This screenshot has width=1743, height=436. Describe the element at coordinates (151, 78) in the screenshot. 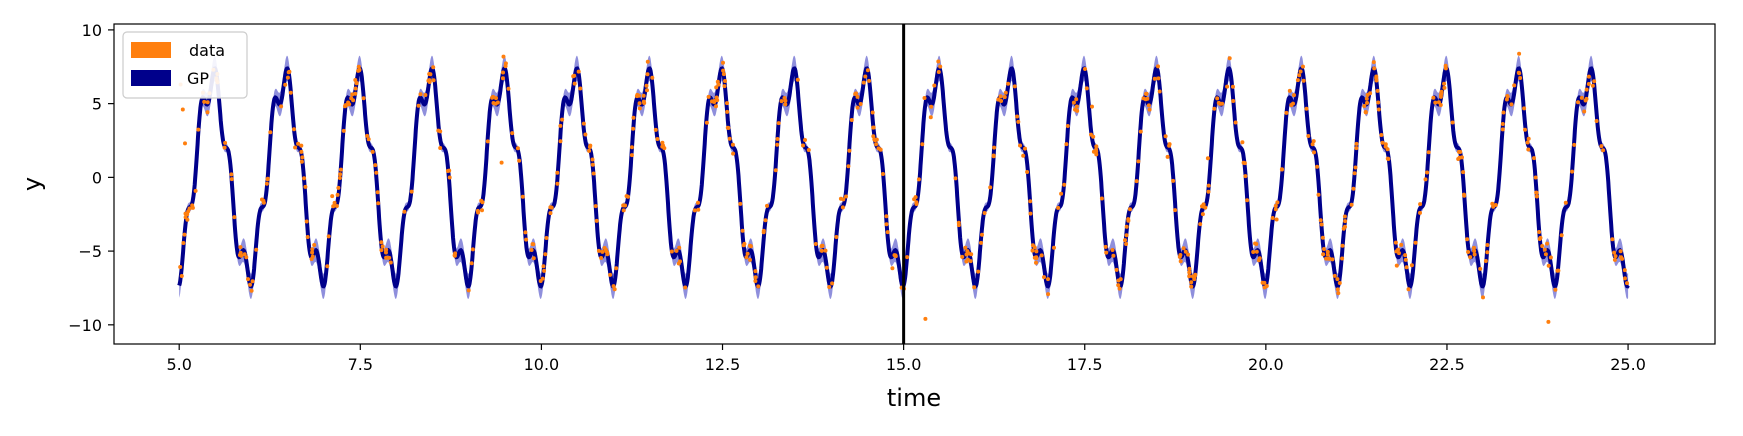

I see `legend-swatch-gp` at that location.